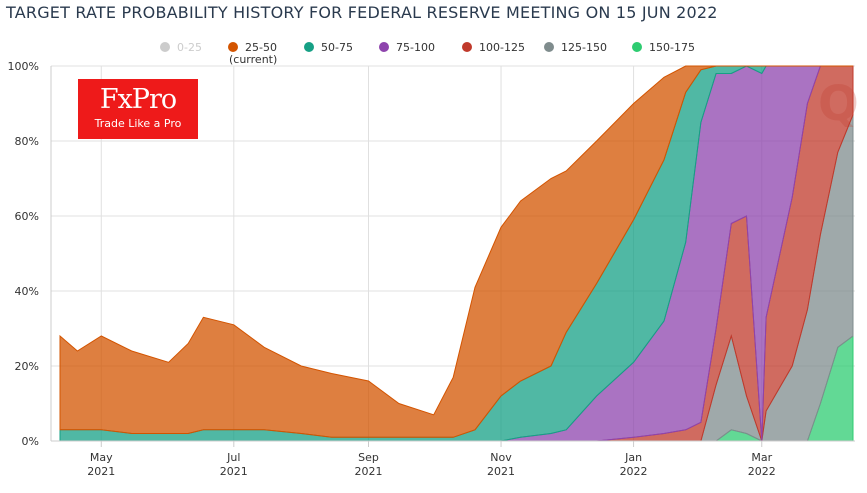  I want to click on legend-label-150-175: 150-175, so click(672, 47).